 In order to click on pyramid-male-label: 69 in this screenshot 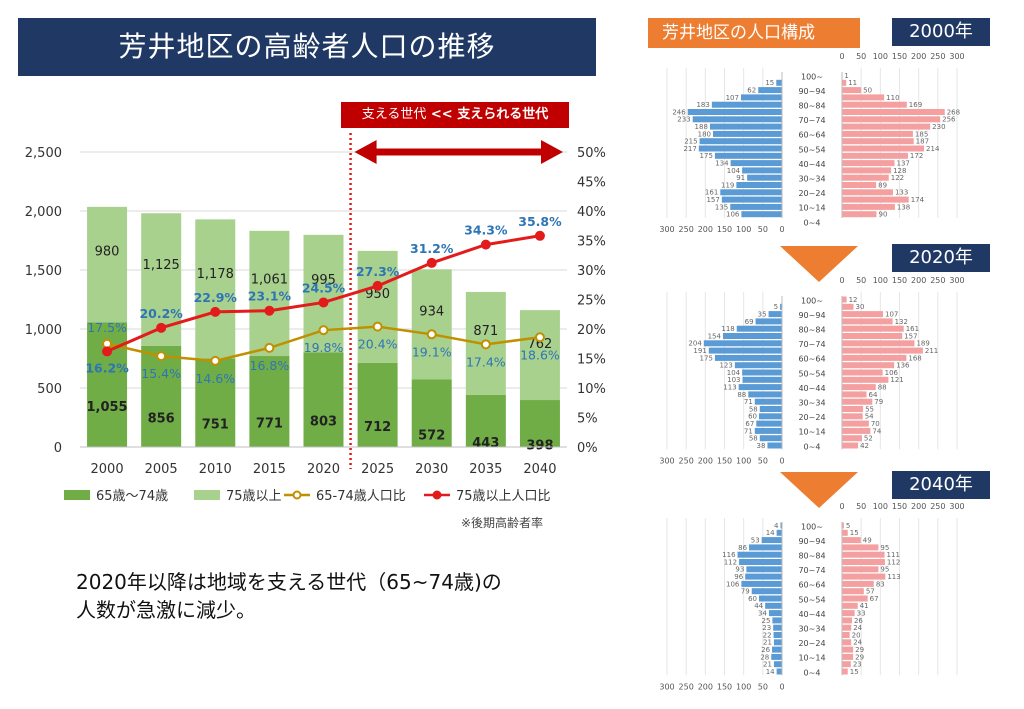, I will do `click(749, 322)`.